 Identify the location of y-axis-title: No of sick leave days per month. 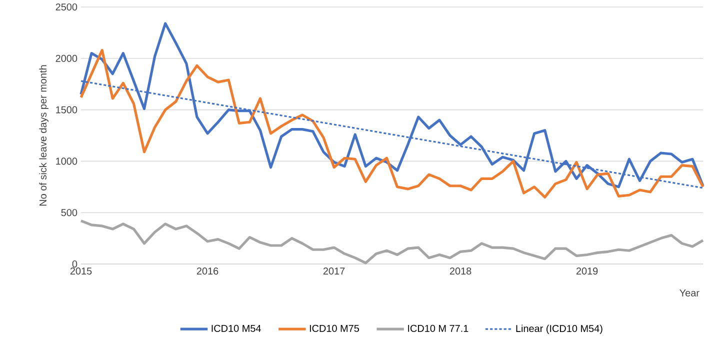
(43, 135).